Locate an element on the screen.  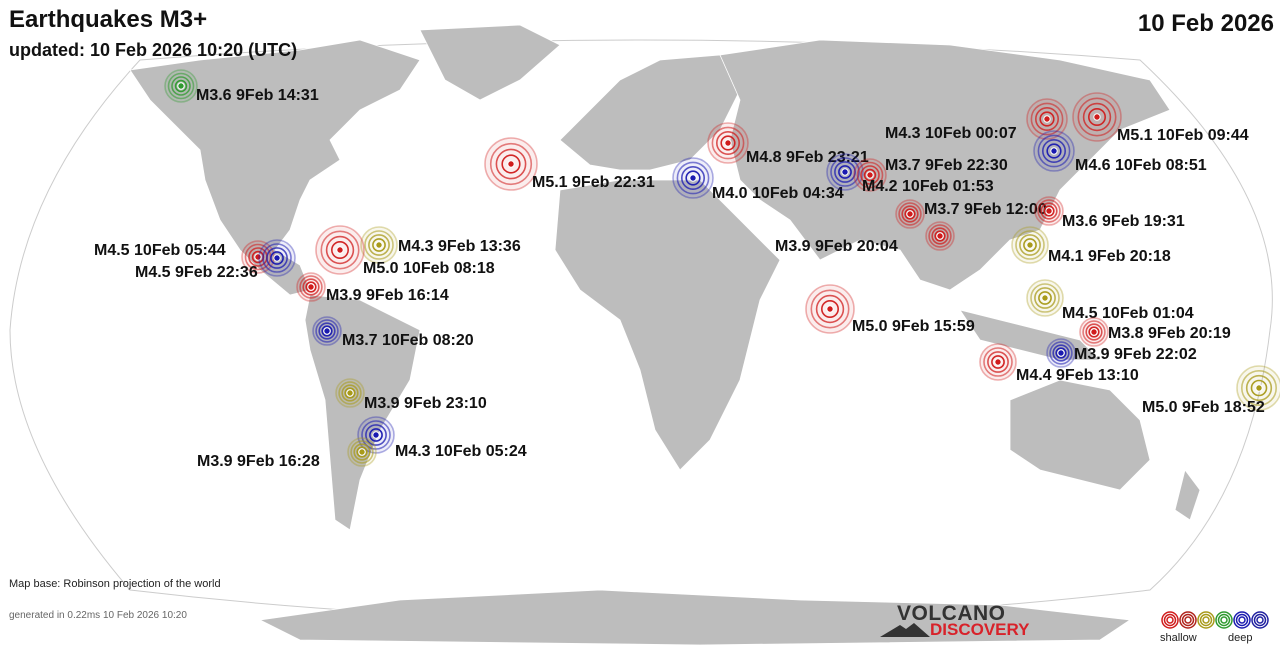
map-title: Earthquakes M3+ is located at coordinates (108, 19).